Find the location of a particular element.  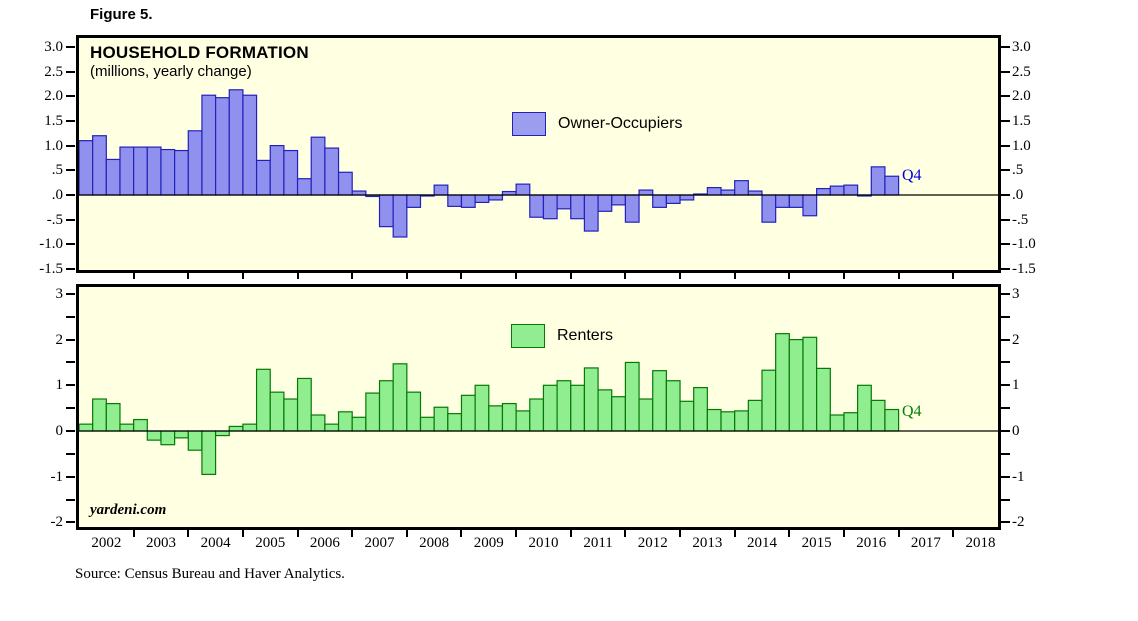

x-axis-year-label: 2009 is located at coordinates (488, 543).